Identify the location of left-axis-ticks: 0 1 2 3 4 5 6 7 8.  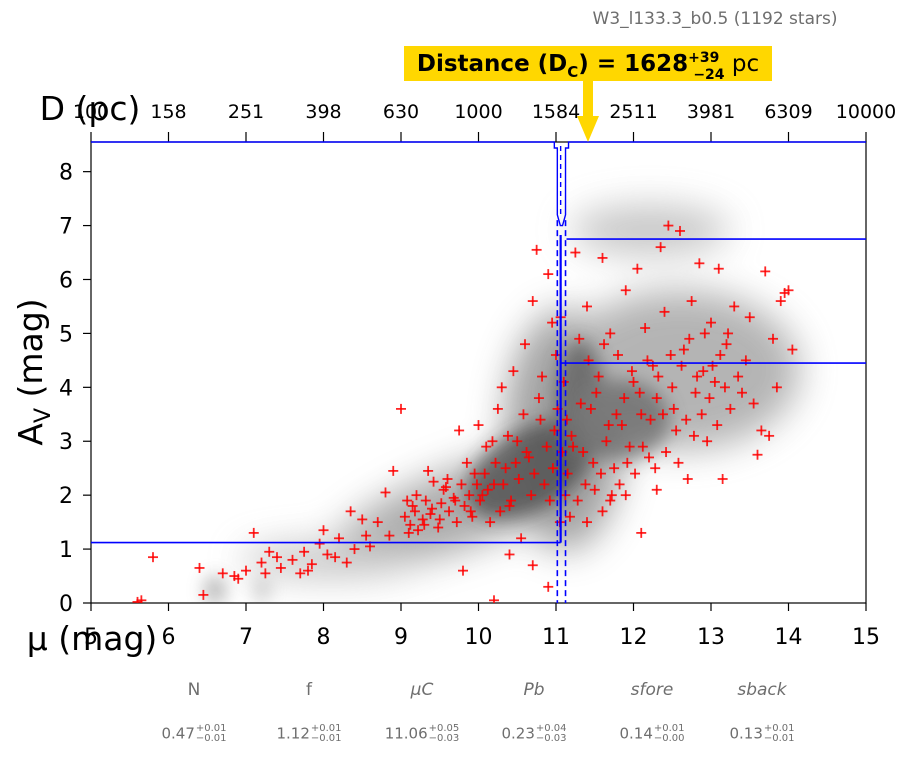
(75, 389).